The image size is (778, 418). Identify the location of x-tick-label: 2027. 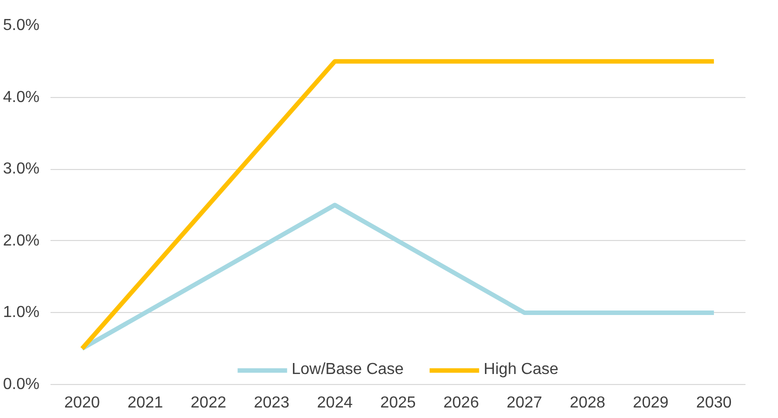
(524, 403).